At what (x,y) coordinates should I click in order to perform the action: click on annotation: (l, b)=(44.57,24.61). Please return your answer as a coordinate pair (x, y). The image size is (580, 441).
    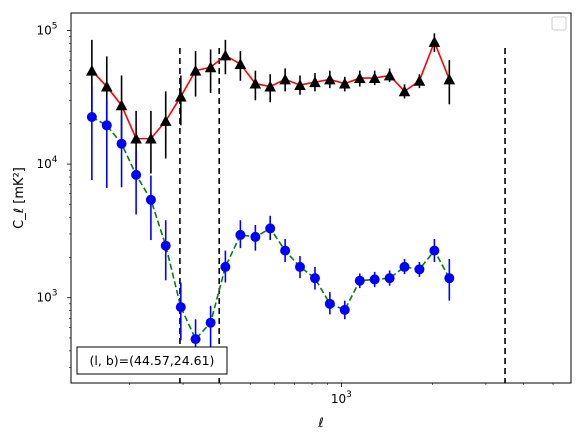
    Looking at the image, I should click on (152, 360).